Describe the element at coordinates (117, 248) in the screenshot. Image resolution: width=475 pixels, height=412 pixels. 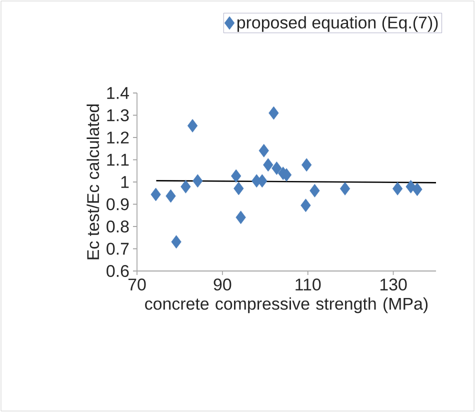
I see `y-tick-label: 0.7` at that location.